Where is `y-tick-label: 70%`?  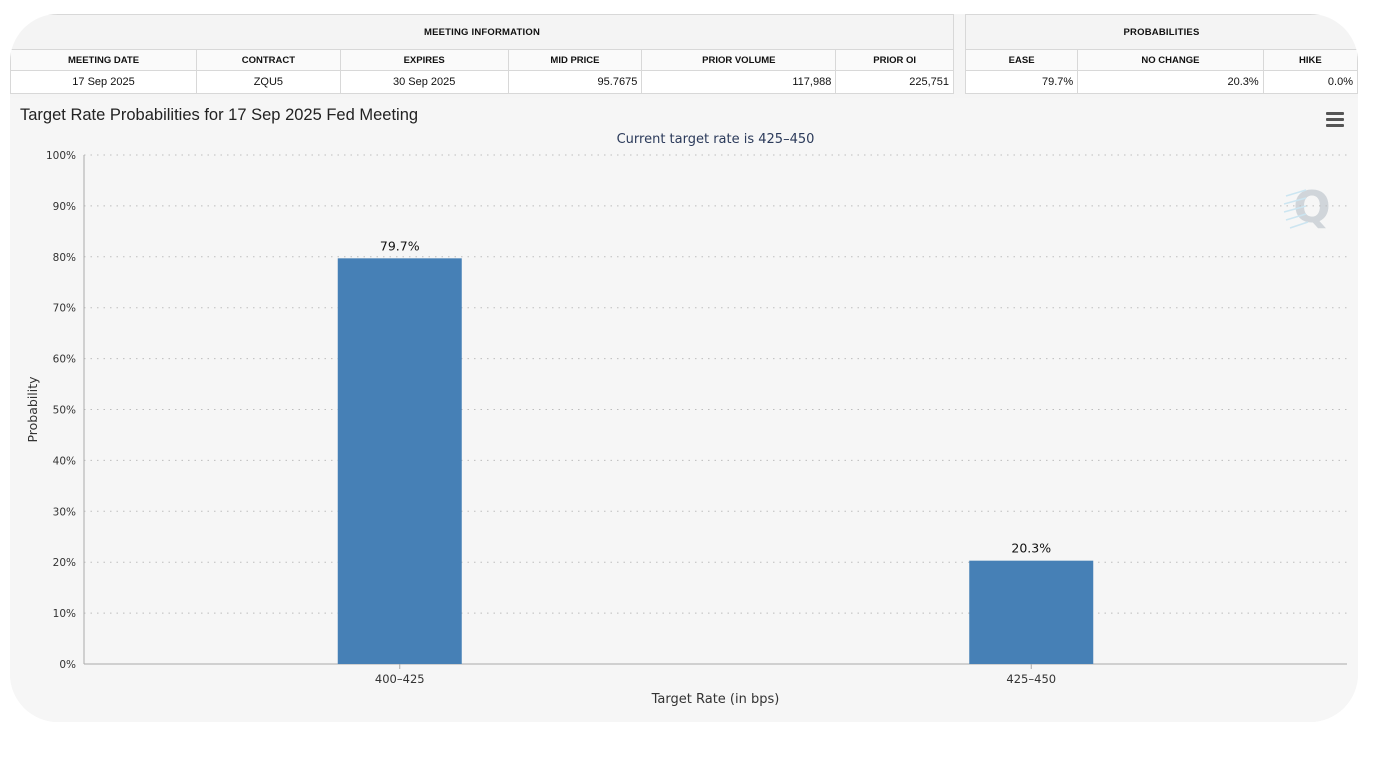
y-tick-label: 70% is located at coordinates (64, 309).